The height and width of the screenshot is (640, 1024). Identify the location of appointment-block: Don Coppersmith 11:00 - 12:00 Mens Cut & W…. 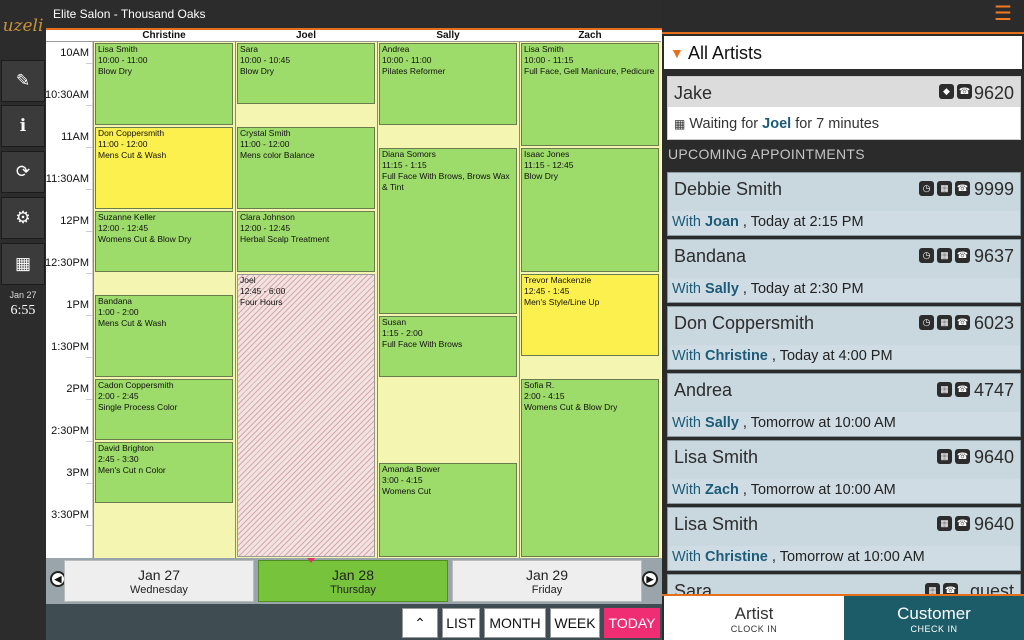
(164, 168).